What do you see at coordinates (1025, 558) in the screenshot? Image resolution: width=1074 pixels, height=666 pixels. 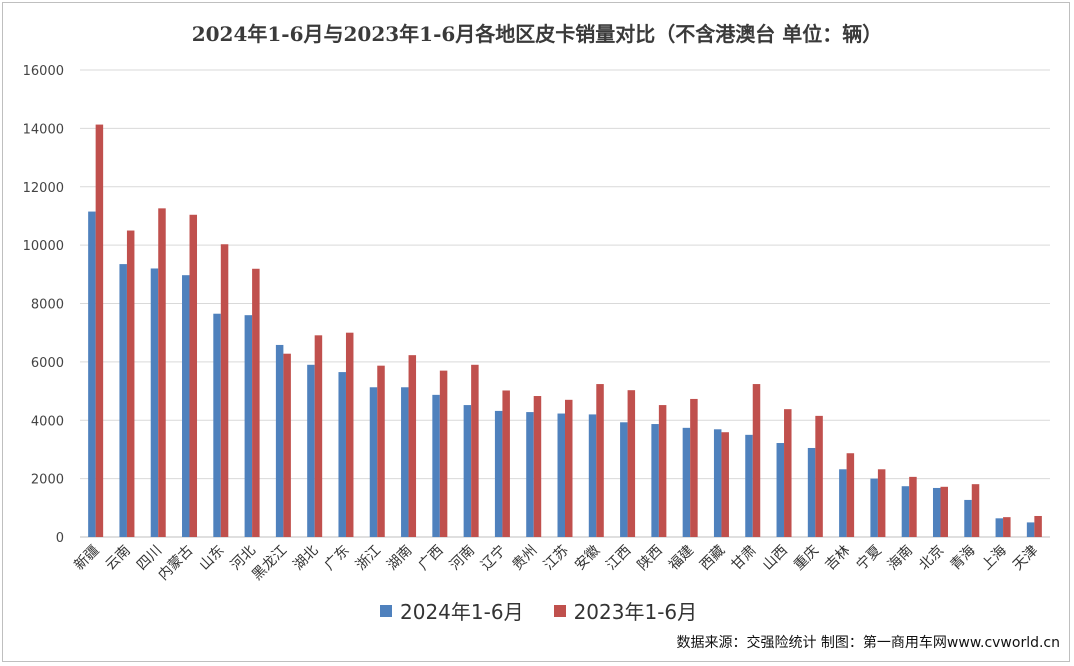 I see `x-tick-label: 天津` at bounding box center [1025, 558].